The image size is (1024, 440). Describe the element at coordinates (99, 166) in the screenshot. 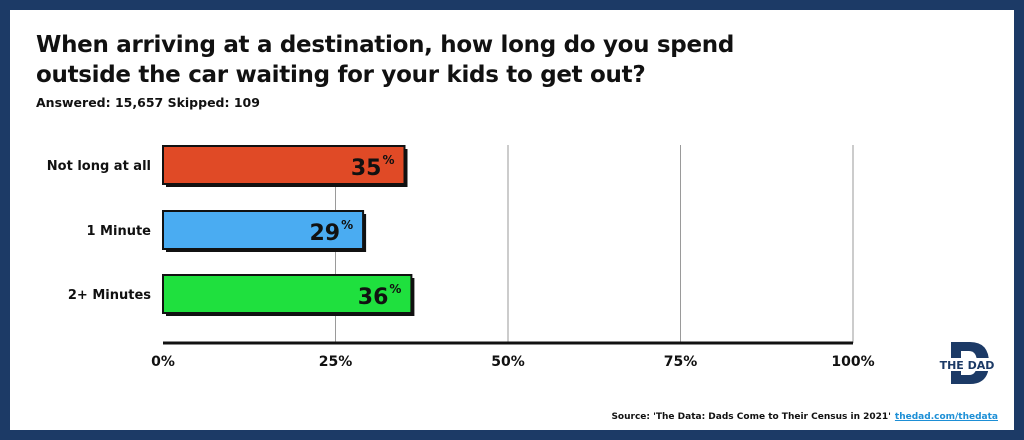

I see `category-label: Not long at all` at that location.